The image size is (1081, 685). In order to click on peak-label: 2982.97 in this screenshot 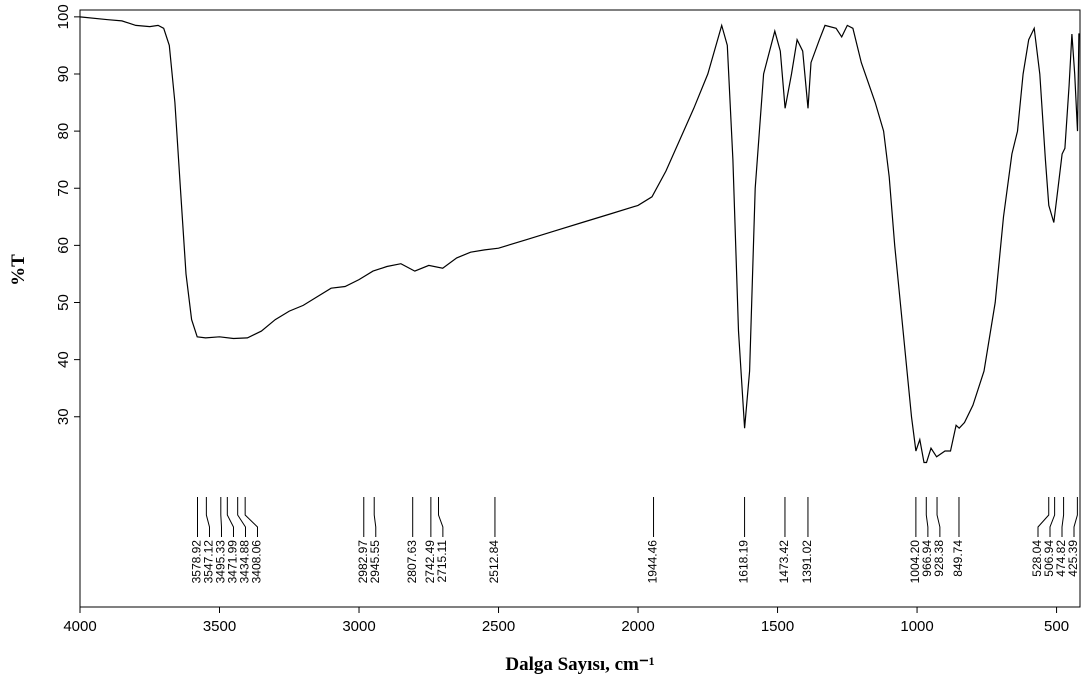, I will do `click(363, 562)`.